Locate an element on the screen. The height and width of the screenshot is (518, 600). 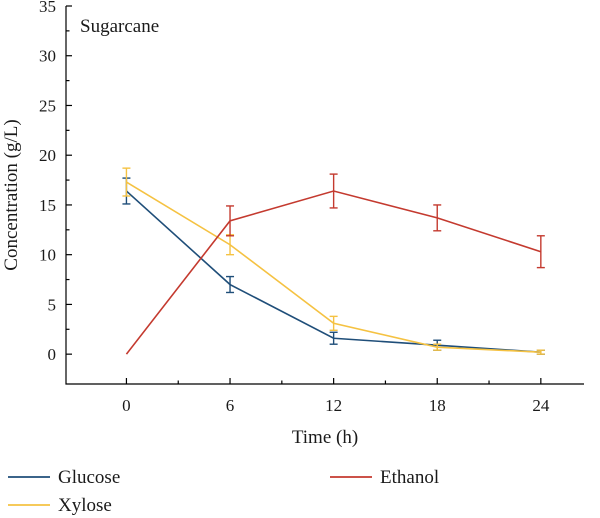
legend: Glucose Xylose Ethanol is located at coordinates (223, 491).